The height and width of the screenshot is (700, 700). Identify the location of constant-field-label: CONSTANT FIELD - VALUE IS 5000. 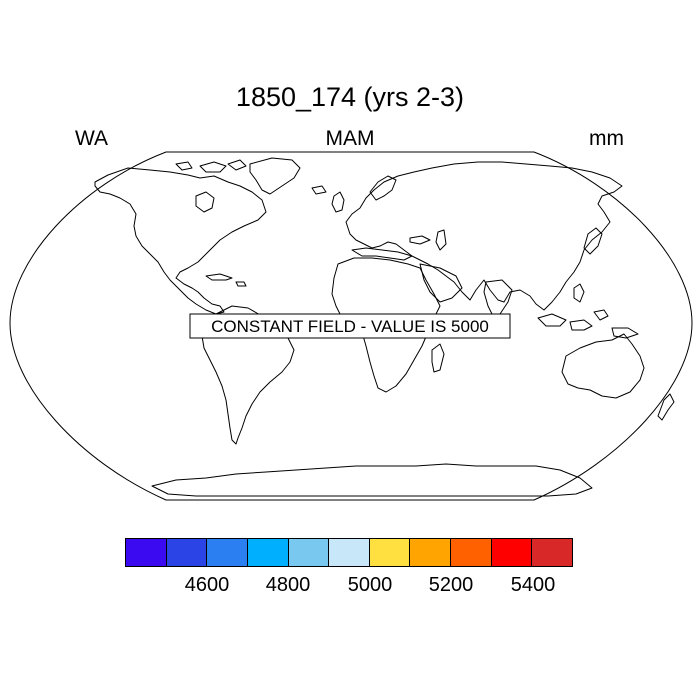
(350, 326).